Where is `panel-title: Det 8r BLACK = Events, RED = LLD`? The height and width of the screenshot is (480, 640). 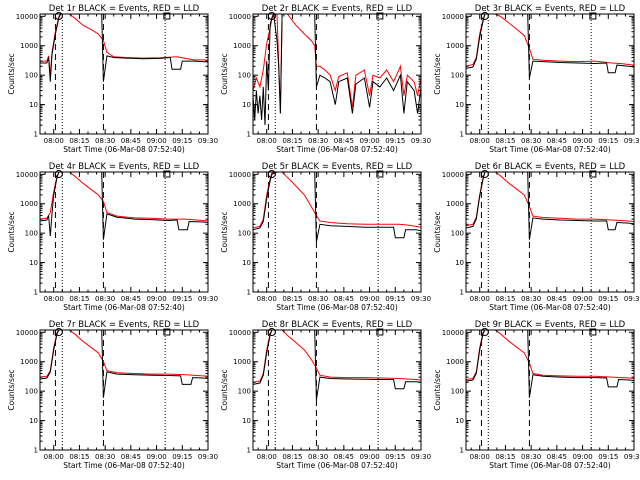 panel-title: Det 8r BLACK = Events, RED = LLD is located at coordinates (337, 325).